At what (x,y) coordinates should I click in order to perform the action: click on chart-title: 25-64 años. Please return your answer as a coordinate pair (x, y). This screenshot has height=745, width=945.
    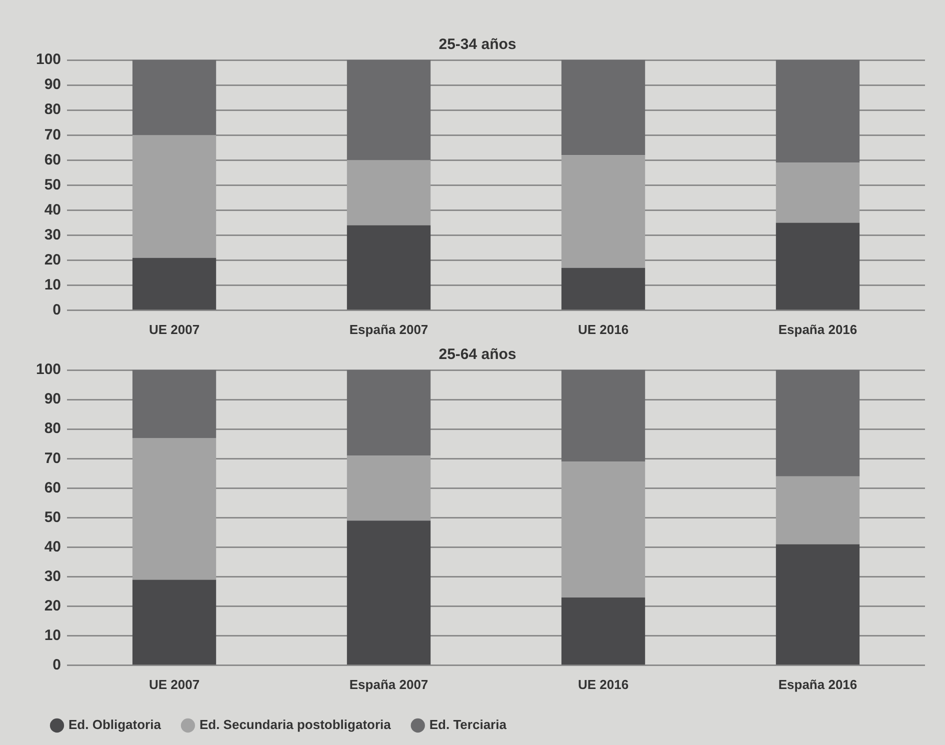
    Looking at the image, I should click on (477, 355).